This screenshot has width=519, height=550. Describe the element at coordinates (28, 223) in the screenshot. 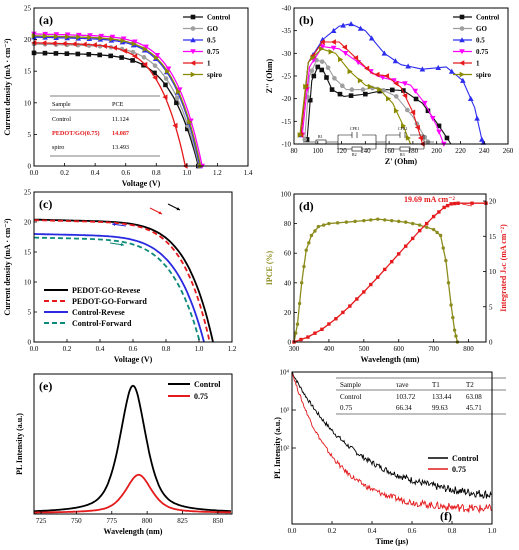

I see `y-tick-label: 20` at that location.